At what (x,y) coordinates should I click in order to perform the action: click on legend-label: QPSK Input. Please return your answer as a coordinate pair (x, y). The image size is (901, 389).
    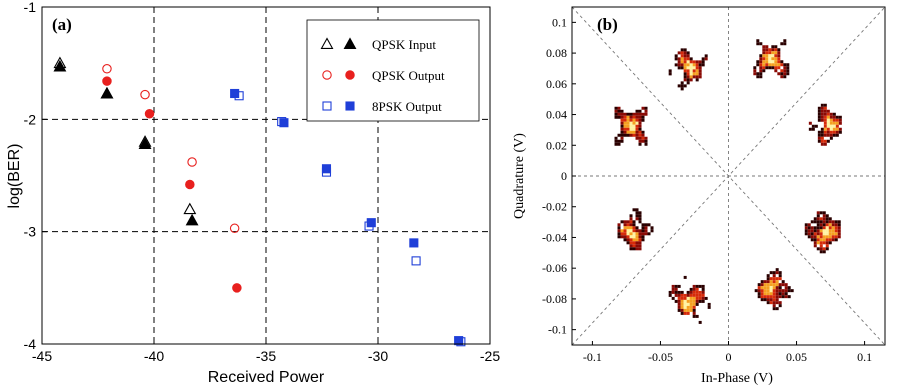
    Looking at the image, I should click on (404, 44).